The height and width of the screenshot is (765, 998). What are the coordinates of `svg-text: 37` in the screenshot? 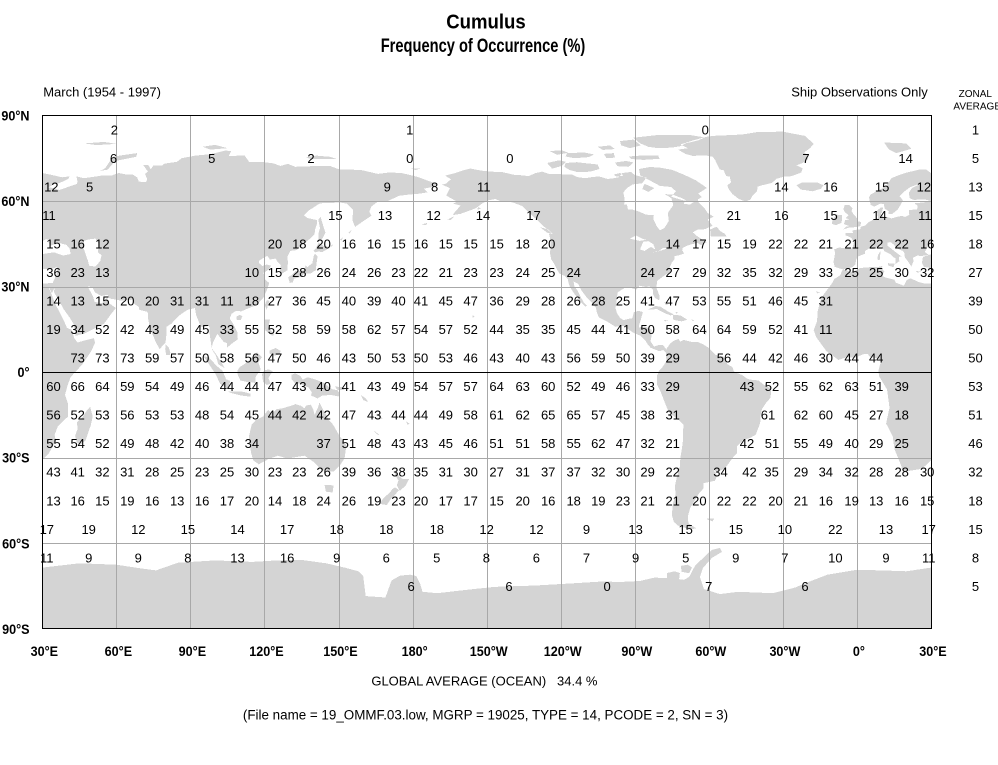 It's located at (573, 472).